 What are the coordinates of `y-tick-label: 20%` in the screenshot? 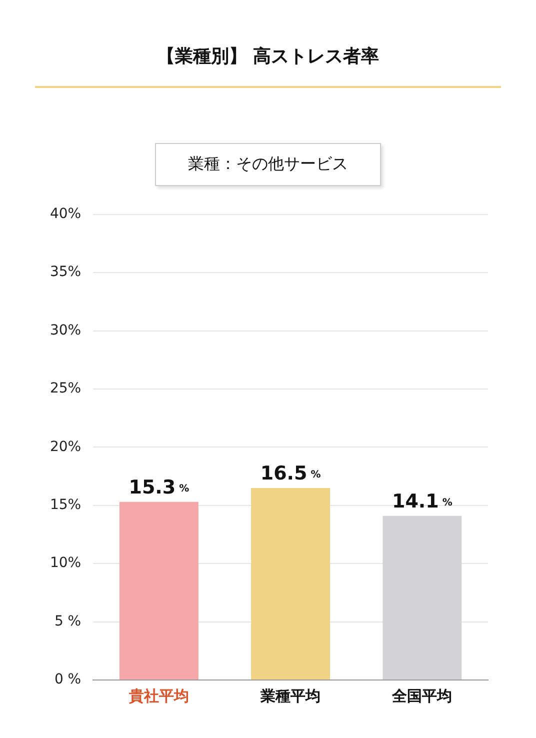 It's located at (66, 446).